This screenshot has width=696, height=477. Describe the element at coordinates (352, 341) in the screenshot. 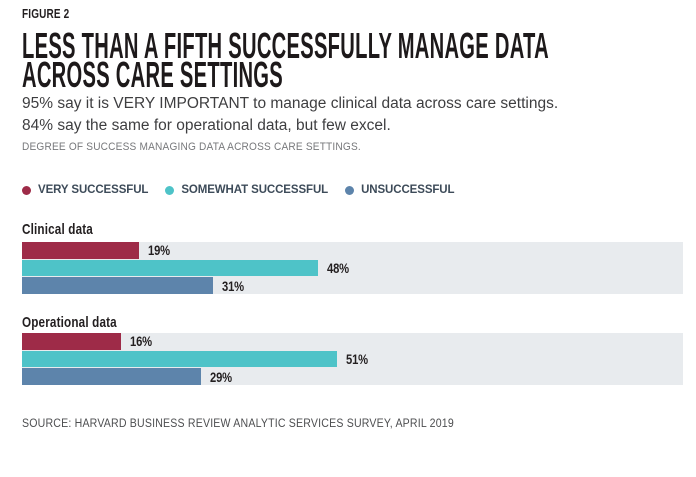

I see `bar-row: 16%` at that location.